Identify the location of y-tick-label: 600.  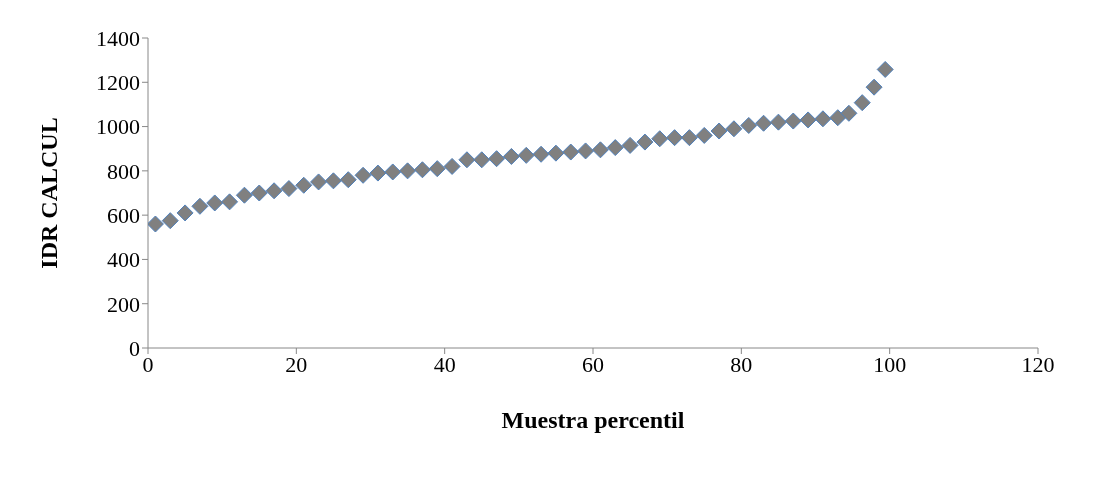
(123, 215).